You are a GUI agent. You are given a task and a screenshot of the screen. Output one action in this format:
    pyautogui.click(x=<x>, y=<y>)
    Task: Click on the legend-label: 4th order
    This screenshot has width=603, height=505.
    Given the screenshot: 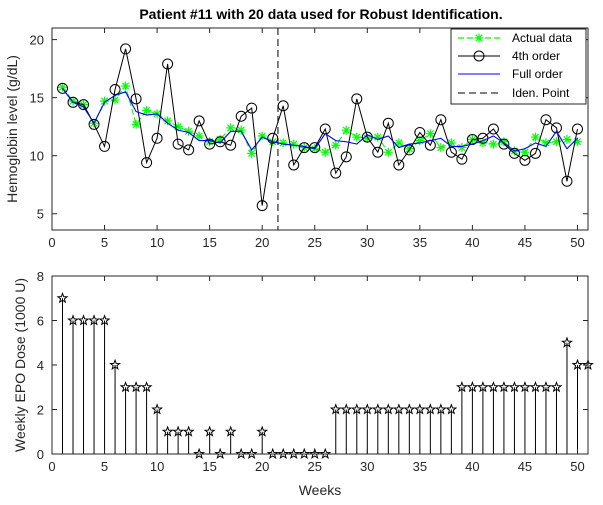 What is the action you would take?
    pyautogui.click(x=536, y=56)
    